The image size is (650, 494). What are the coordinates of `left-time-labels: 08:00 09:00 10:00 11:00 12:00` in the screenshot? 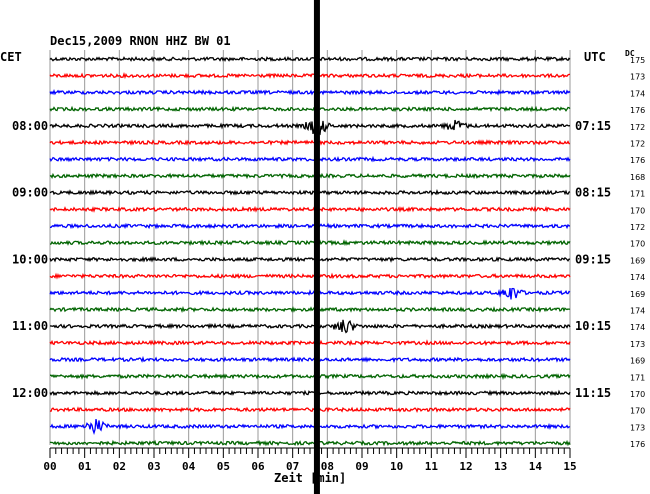 It's located at (30, 259).